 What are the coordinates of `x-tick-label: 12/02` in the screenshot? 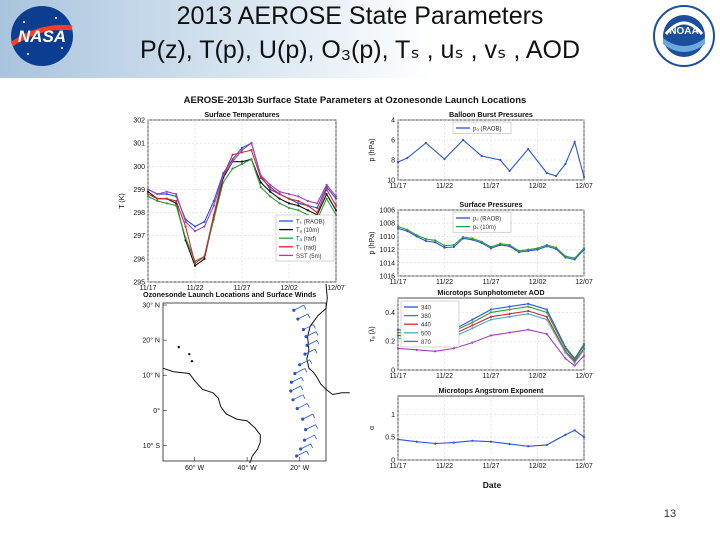 It's located at (538, 186).